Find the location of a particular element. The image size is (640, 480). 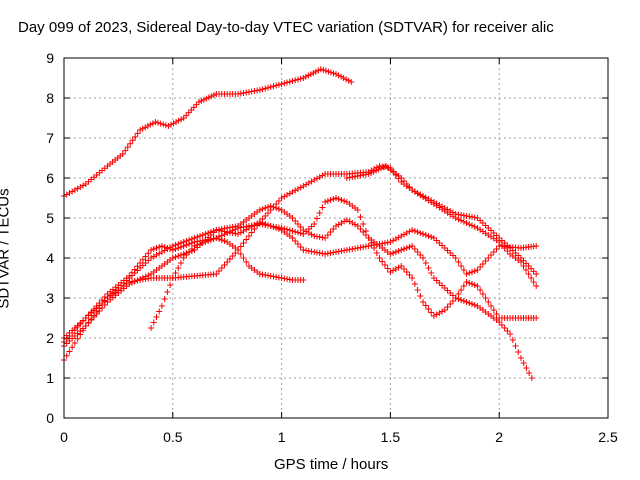

y-tick-label: 0 is located at coordinates (50, 418).